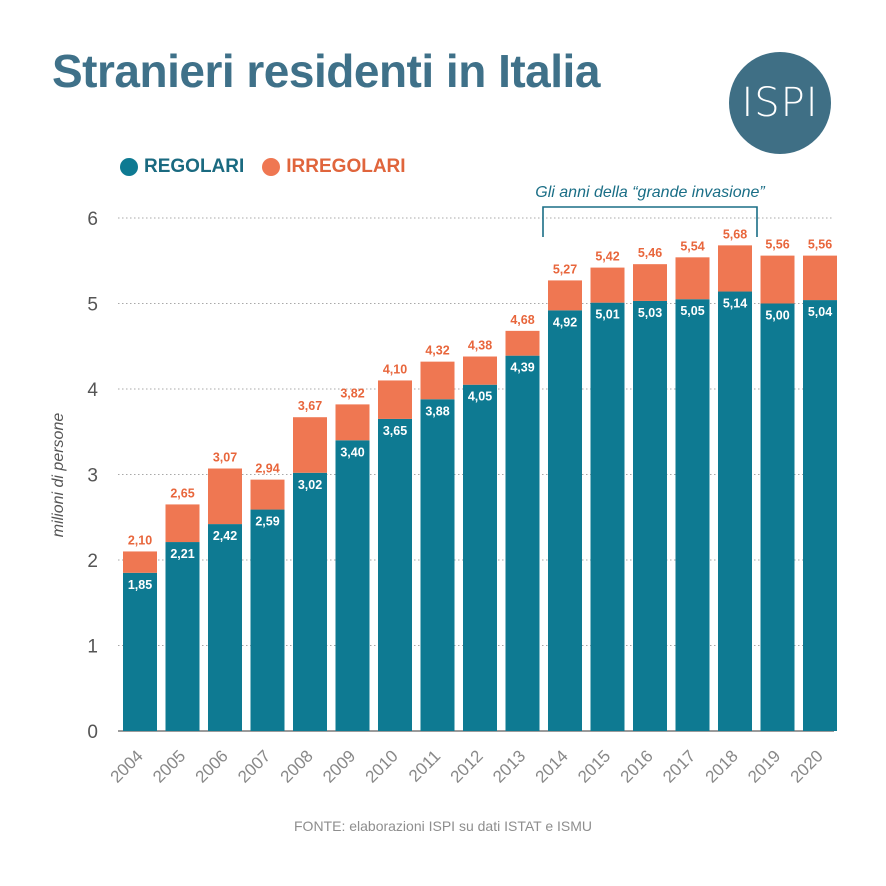 The width and height of the screenshot is (886, 886). What do you see at coordinates (522, 368) in the screenshot?
I see `bar-value-label: 4,39` at bounding box center [522, 368].